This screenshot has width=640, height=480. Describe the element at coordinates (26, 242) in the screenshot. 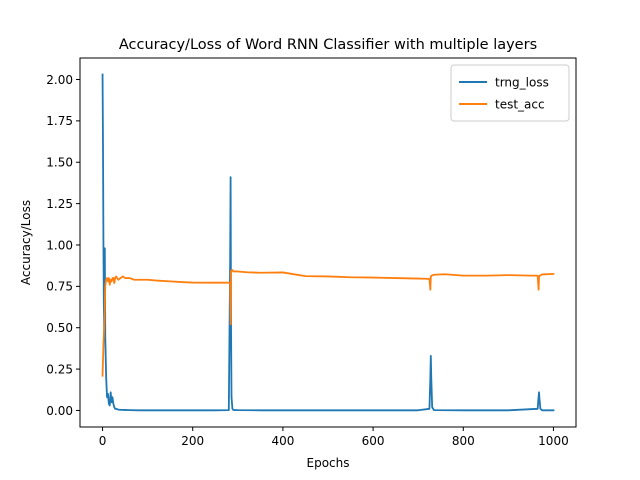

I see `y-axis-label: Accuracy/Loss` at that location.